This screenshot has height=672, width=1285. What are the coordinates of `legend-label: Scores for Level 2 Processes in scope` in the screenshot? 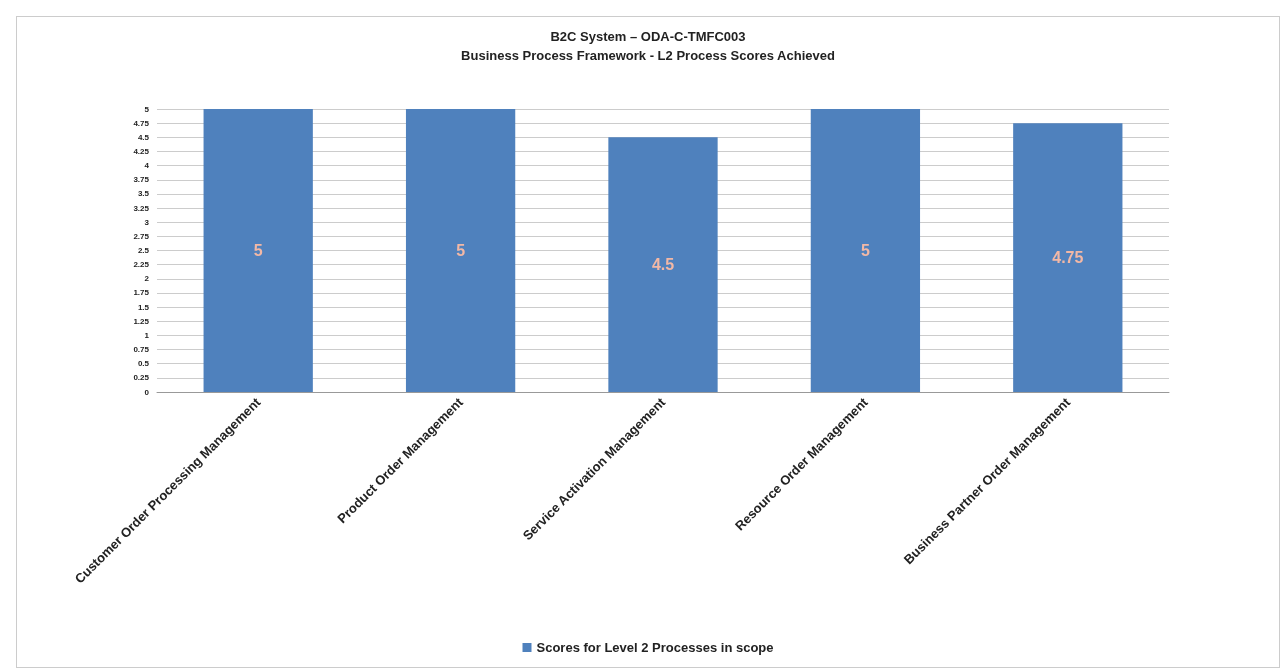 It's located at (655, 647).